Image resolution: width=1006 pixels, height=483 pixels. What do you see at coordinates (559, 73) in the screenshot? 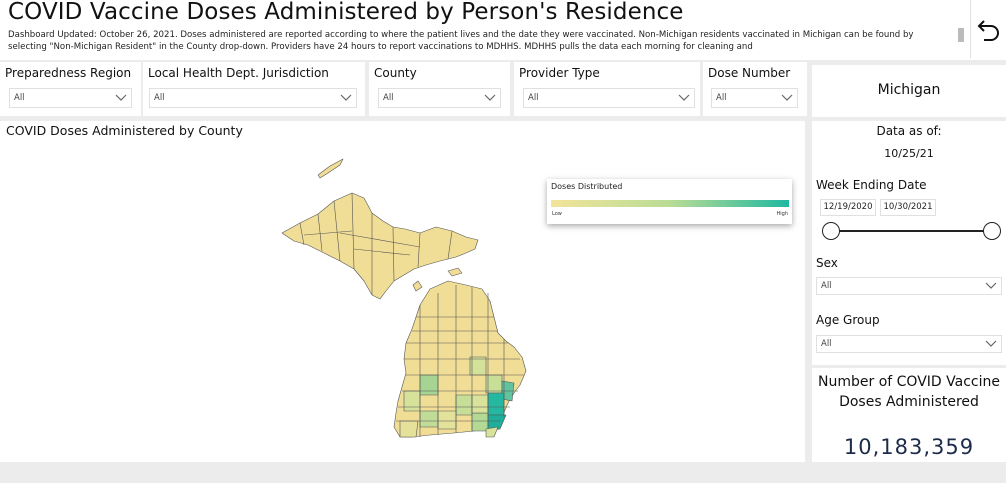
I see `provider-type-label: Provider Type` at bounding box center [559, 73].